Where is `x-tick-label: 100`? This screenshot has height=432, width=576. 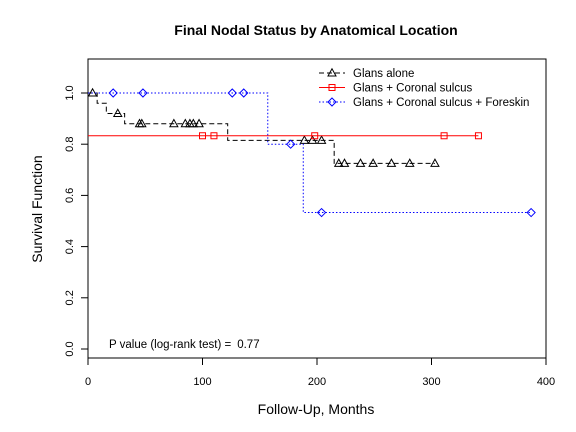
x-tick-label: 100 is located at coordinates (202, 382).